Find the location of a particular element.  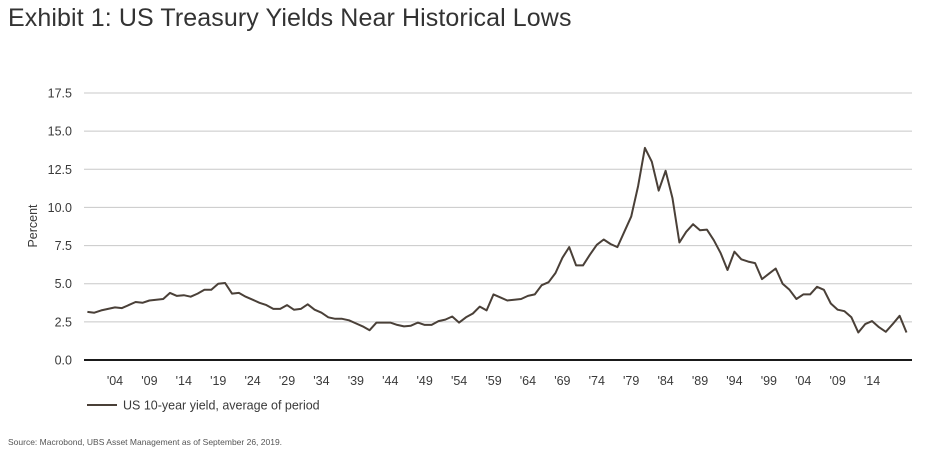

x-tick-label: '89 is located at coordinates (700, 381).